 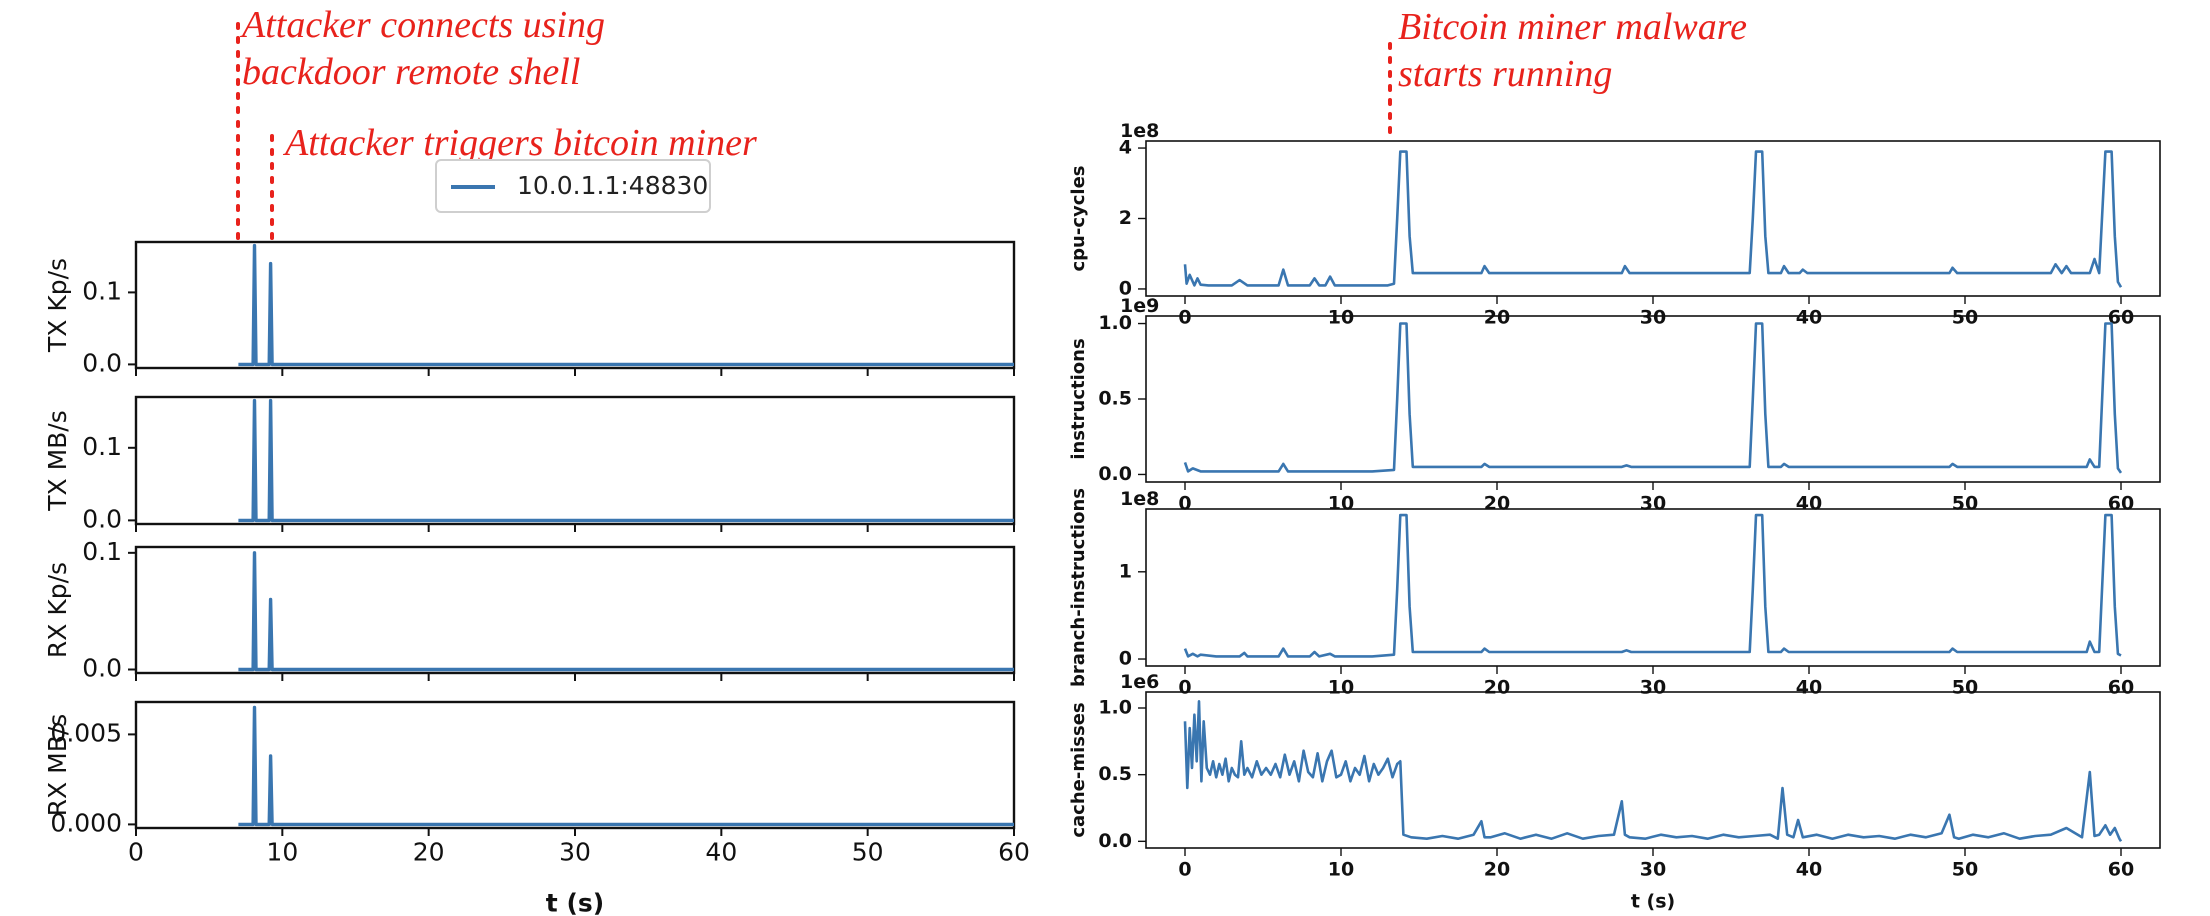 What do you see at coordinates (1125, 218) in the screenshot?
I see `panel5-ytick-label: 2` at bounding box center [1125, 218].